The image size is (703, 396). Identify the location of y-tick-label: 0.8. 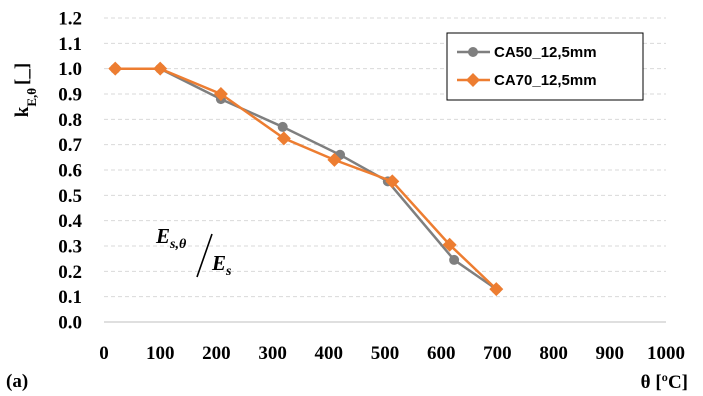
(70, 120).